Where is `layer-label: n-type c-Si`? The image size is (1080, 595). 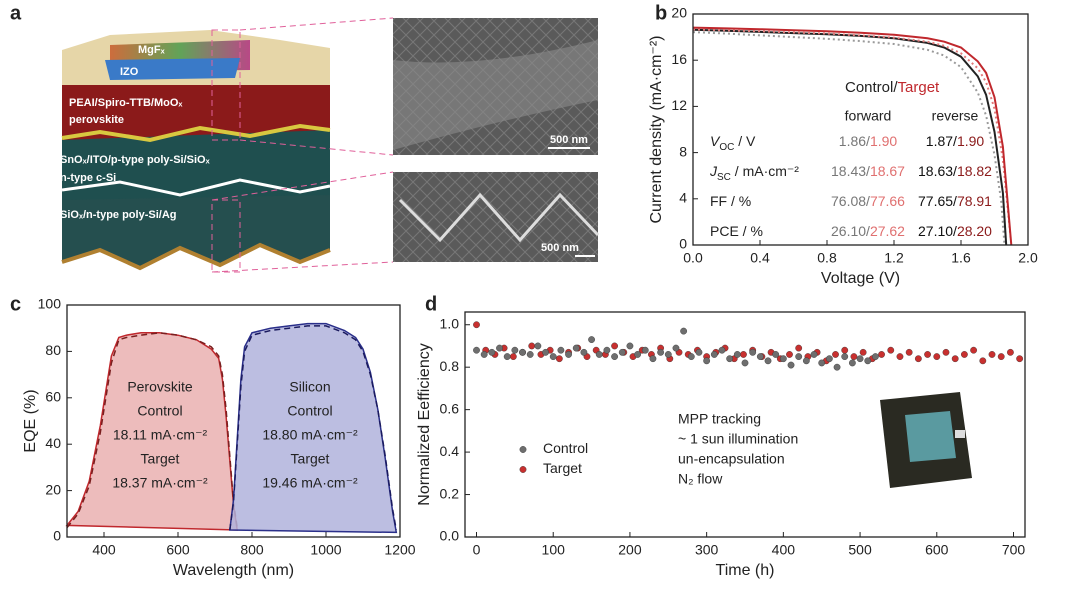
layer-label: n-type c-Si is located at coordinates (88, 178).